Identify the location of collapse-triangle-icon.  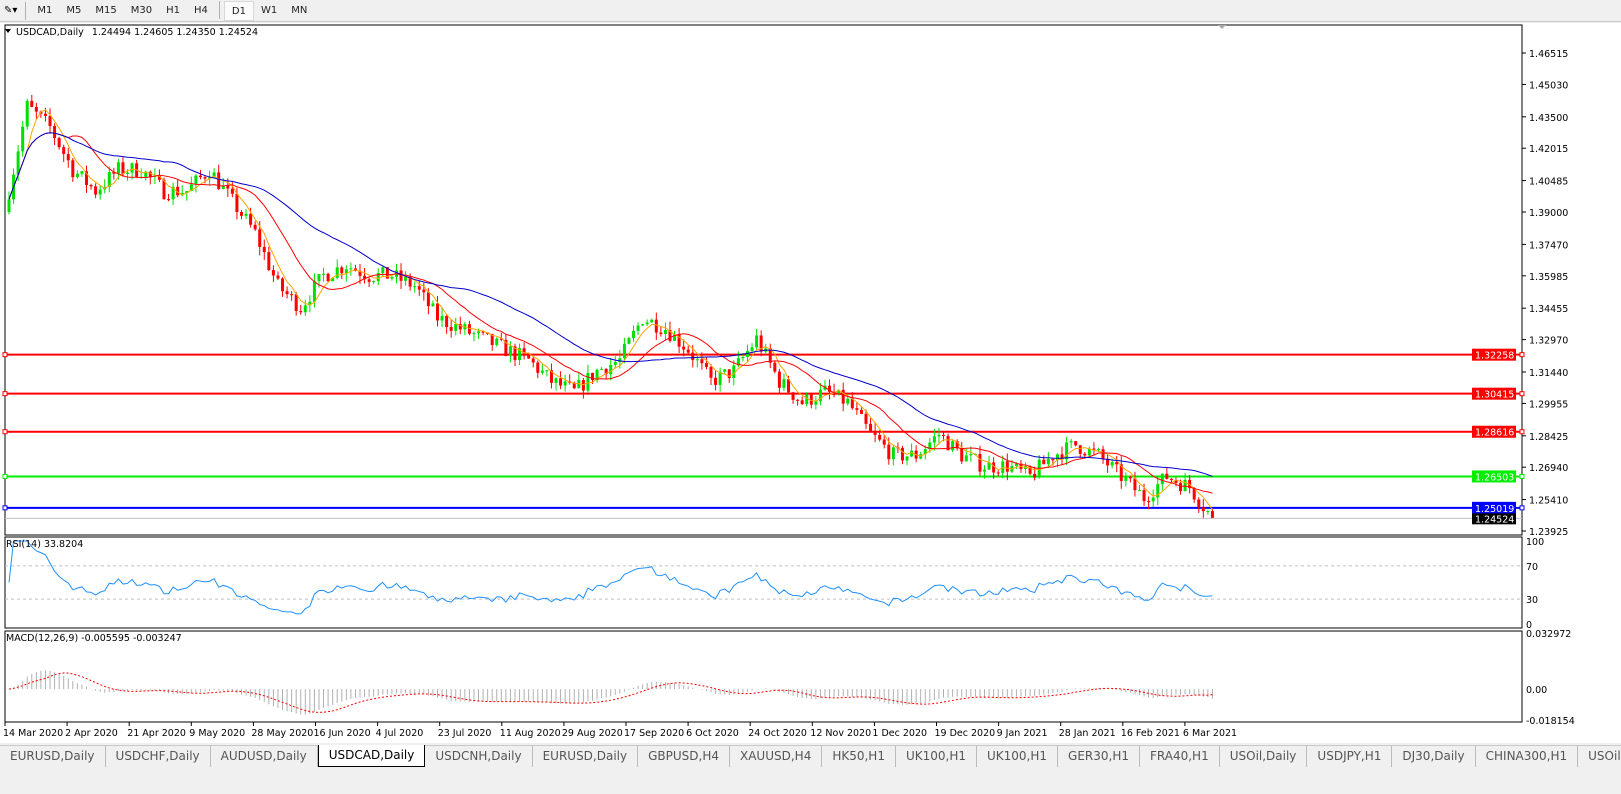
(8, 31).